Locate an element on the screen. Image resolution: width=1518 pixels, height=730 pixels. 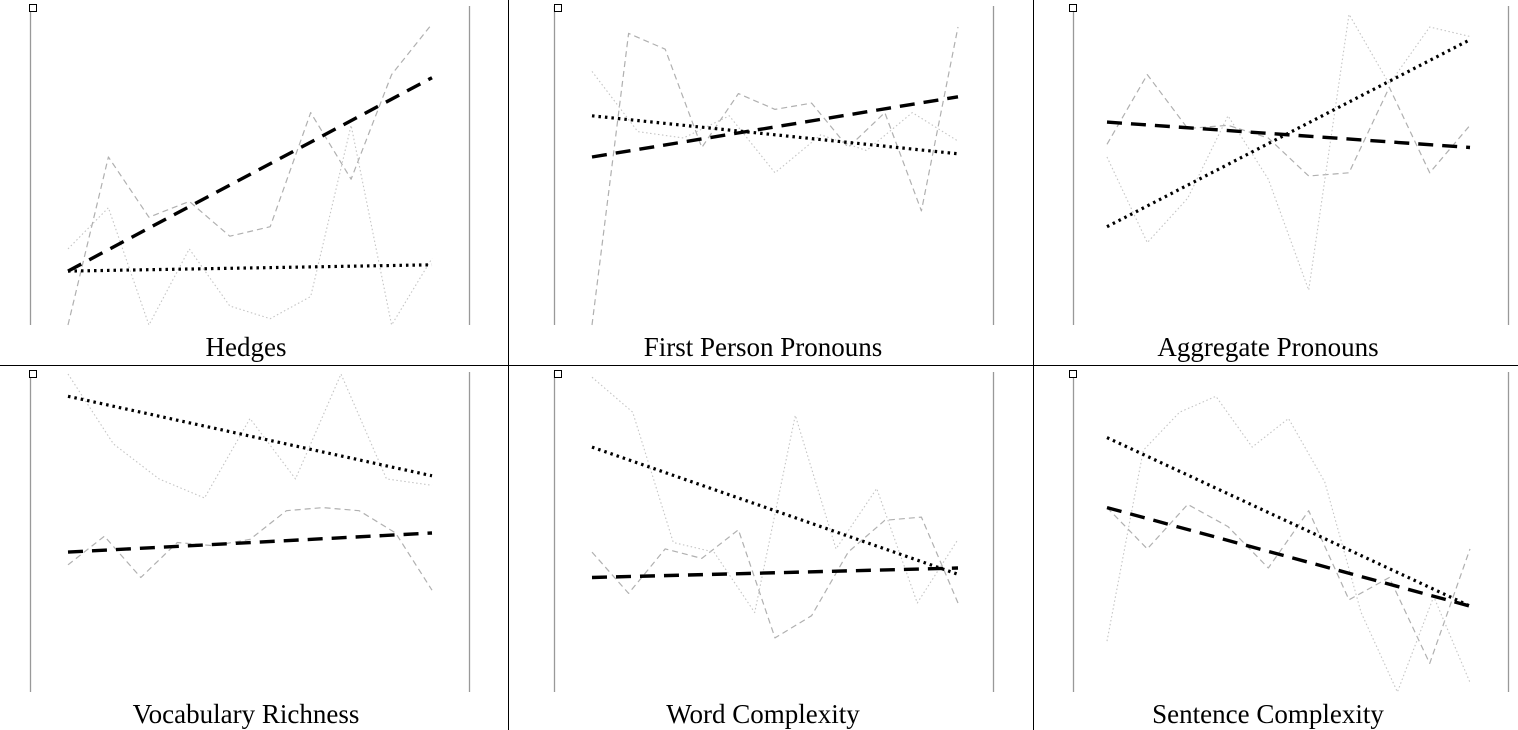
chart-panel-aggregate-pronouns: Aggregate Pronouns is located at coordinates (1289, 183).